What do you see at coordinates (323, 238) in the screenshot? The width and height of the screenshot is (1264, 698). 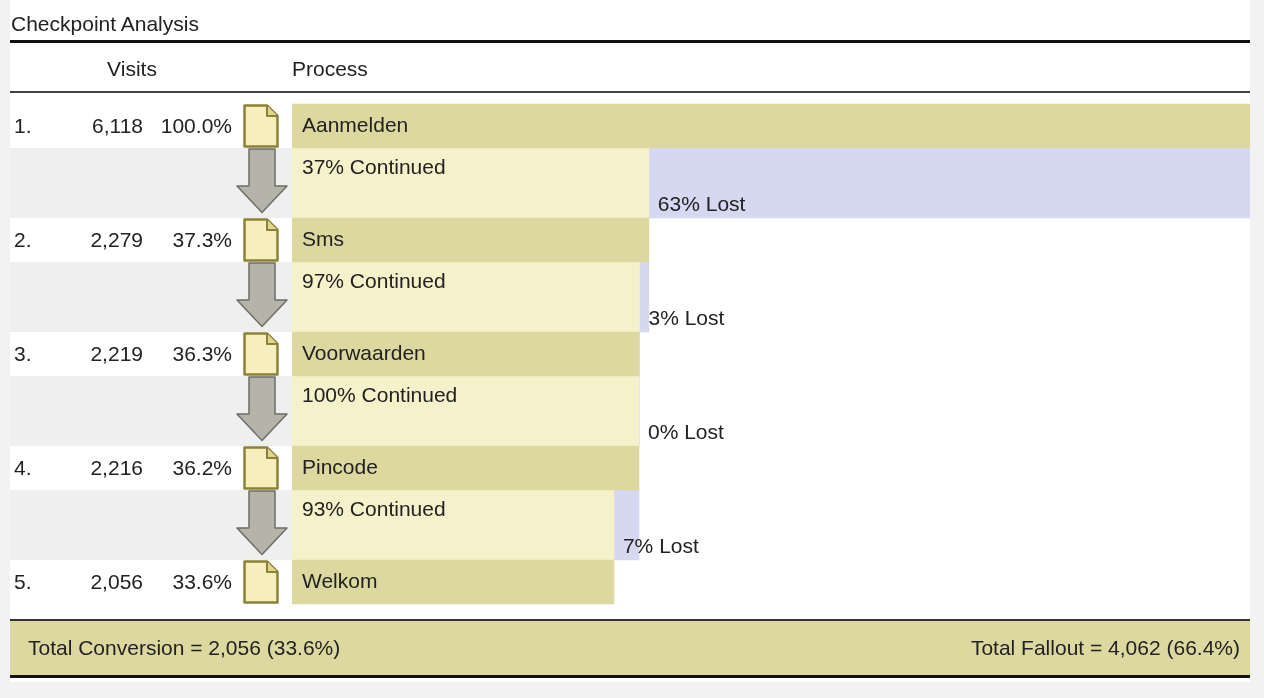 I see `y-tick-label: Sms` at bounding box center [323, 238].